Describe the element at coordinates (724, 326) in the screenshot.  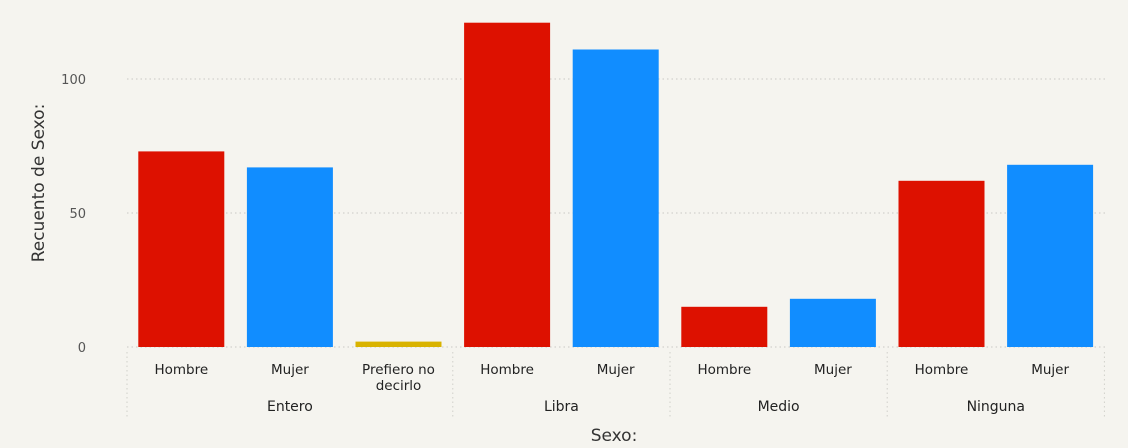
I see `bar-medio-hombre` at that location.